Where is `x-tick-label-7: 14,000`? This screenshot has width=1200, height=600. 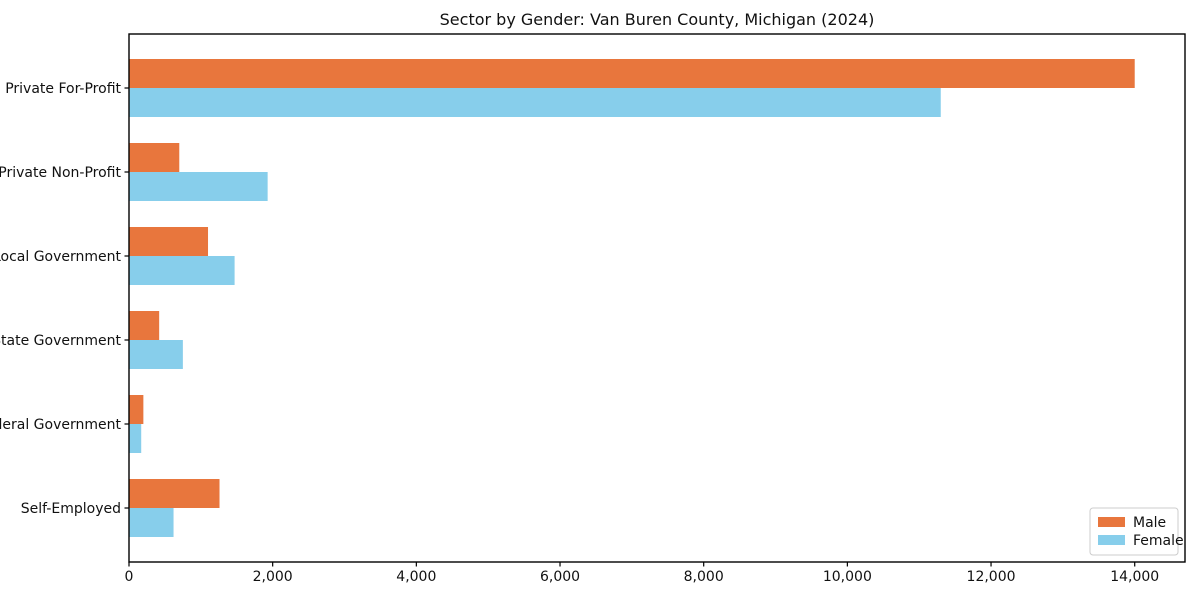 x-tick-label-7: 14,000 is located at coordinates (1134, 577).